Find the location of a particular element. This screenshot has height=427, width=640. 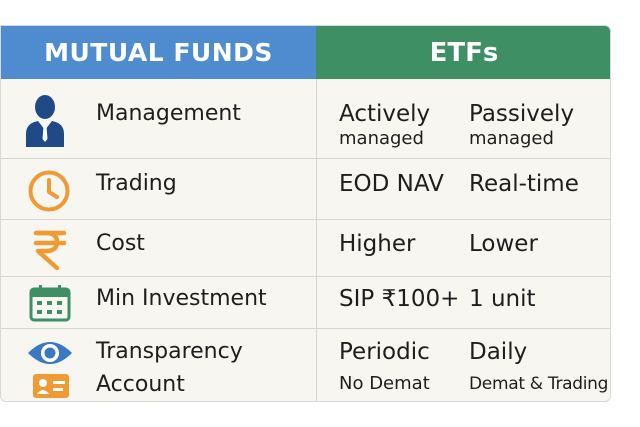

row-label-trading: Trading is located at coordinates (136, 183).